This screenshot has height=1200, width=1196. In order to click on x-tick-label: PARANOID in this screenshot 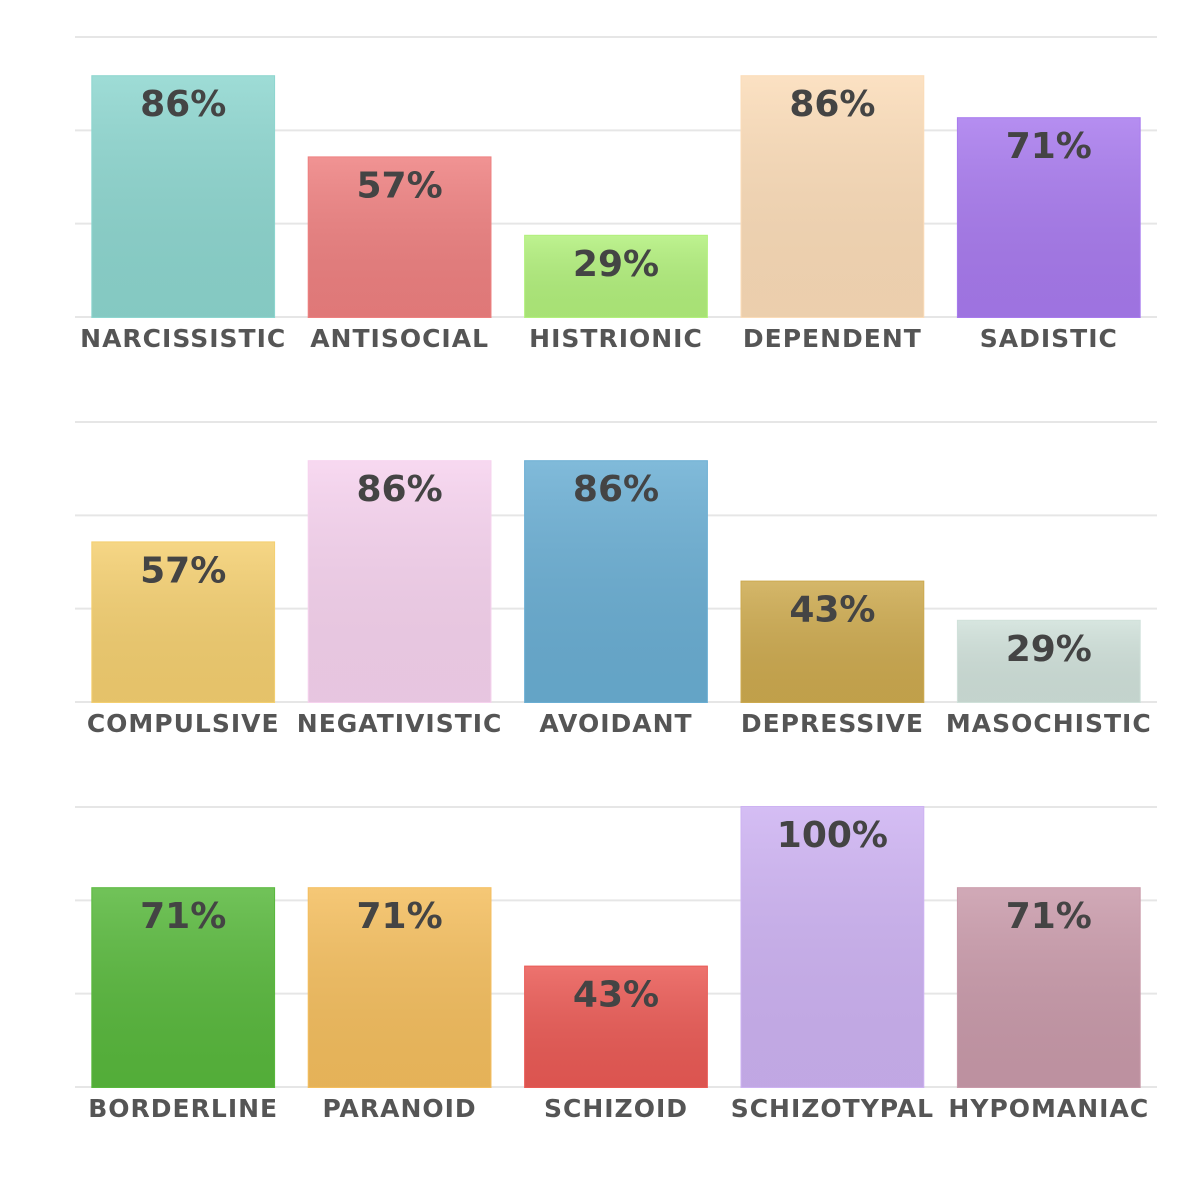, I will do `click(399, 1108)`.